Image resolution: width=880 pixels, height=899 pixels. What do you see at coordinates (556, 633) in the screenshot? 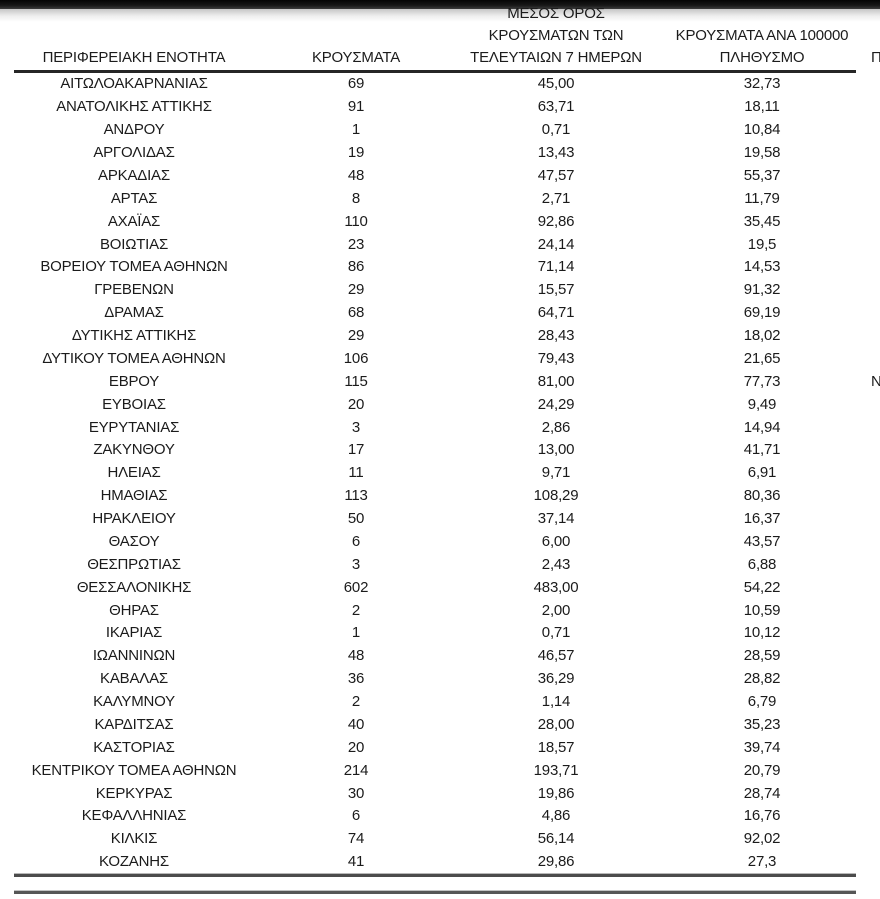
I see `avg7days-value: 0,71` at bounding box center [556, 633].